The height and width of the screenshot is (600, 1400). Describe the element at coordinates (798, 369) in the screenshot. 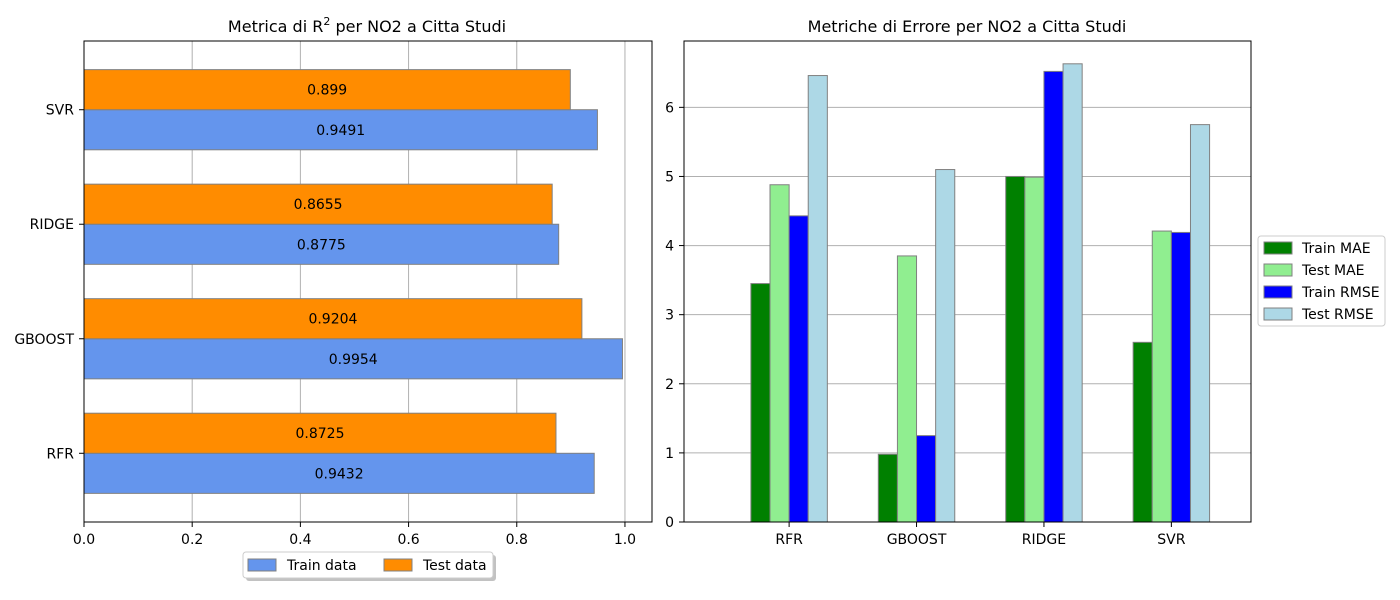

I see `error-bar-train-rmse-rfr` at that location.